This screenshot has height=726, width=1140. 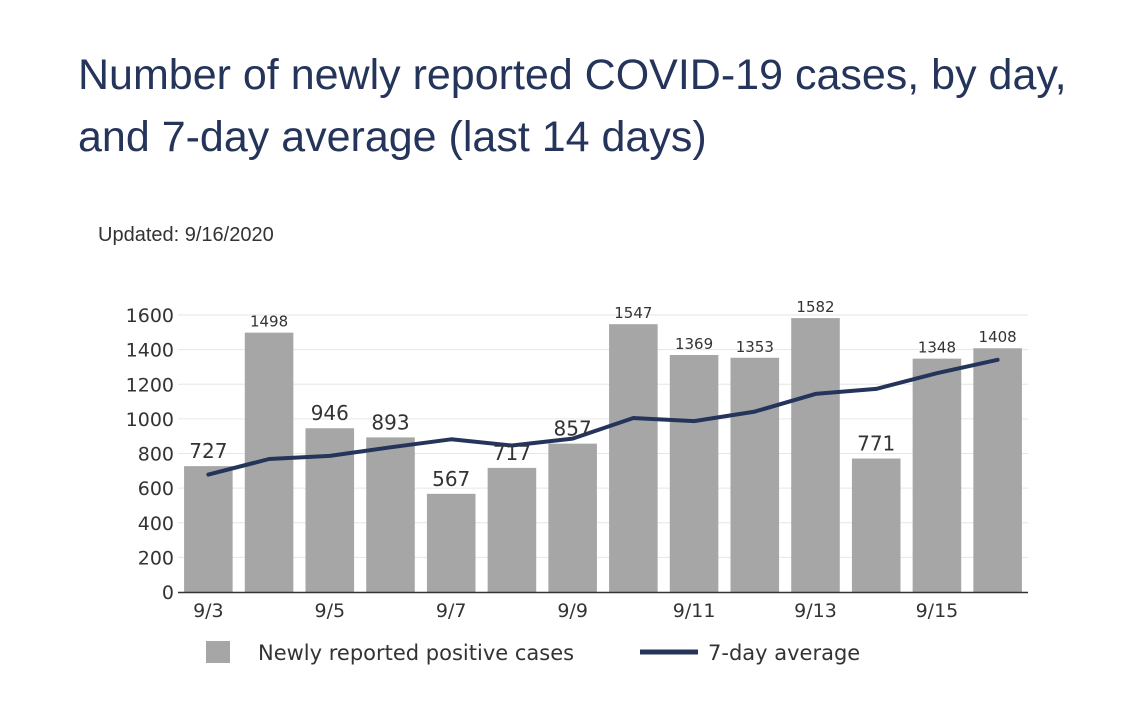 I want to click on avg-line, so click(x=603, y=417).